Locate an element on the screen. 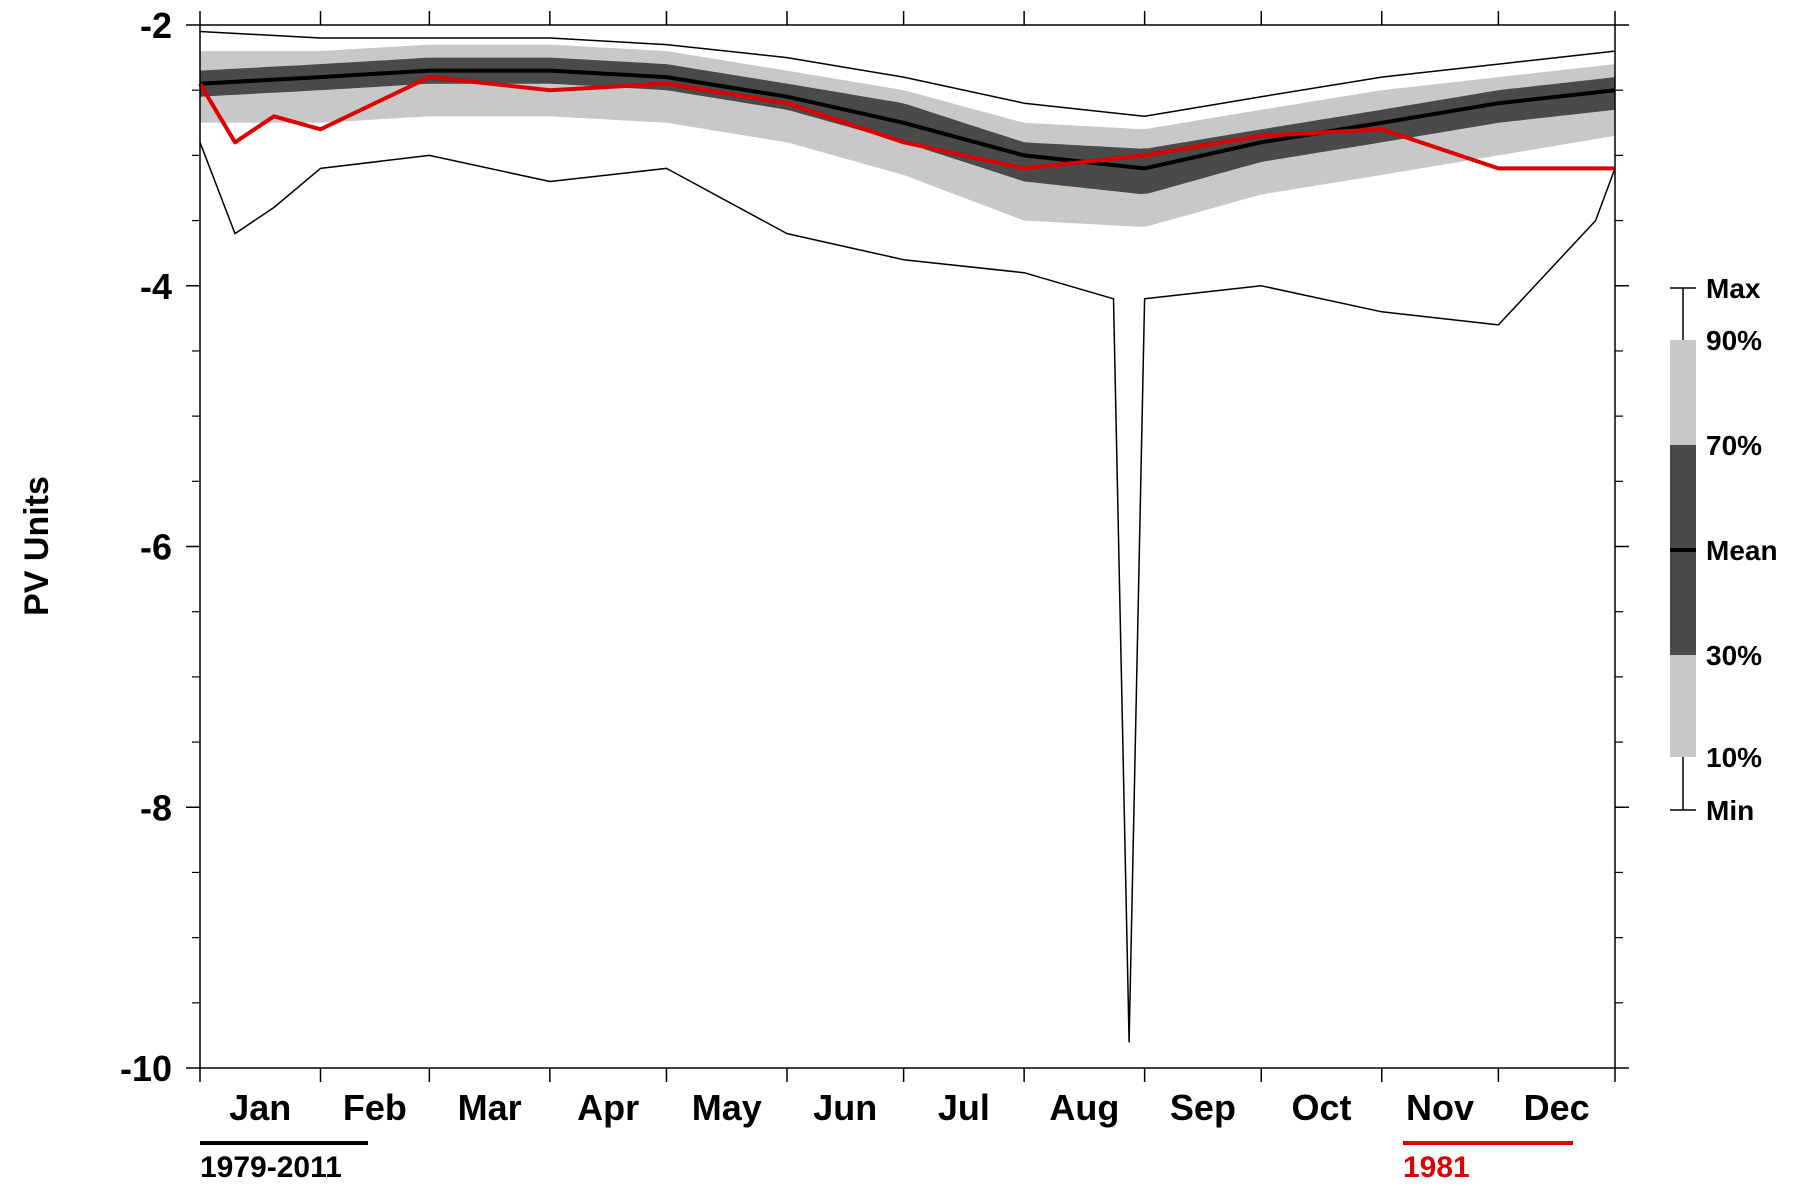  x-tick-label: Jun is located at coordinates (845, 1107).